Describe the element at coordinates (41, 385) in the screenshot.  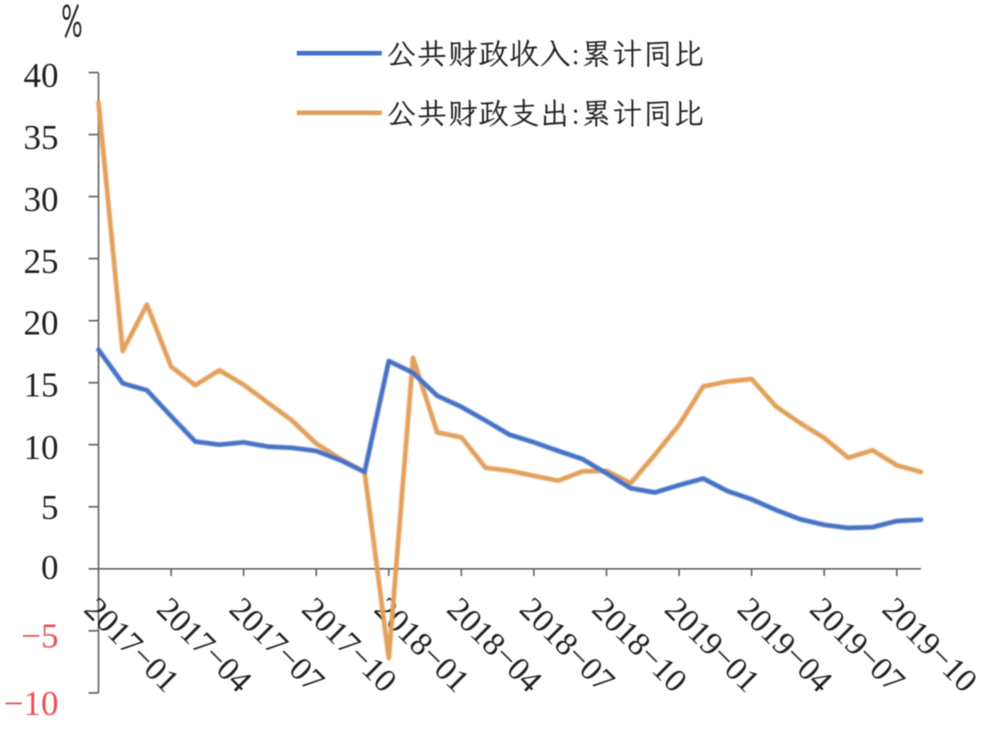
I see `svg-text: 15` at that location.